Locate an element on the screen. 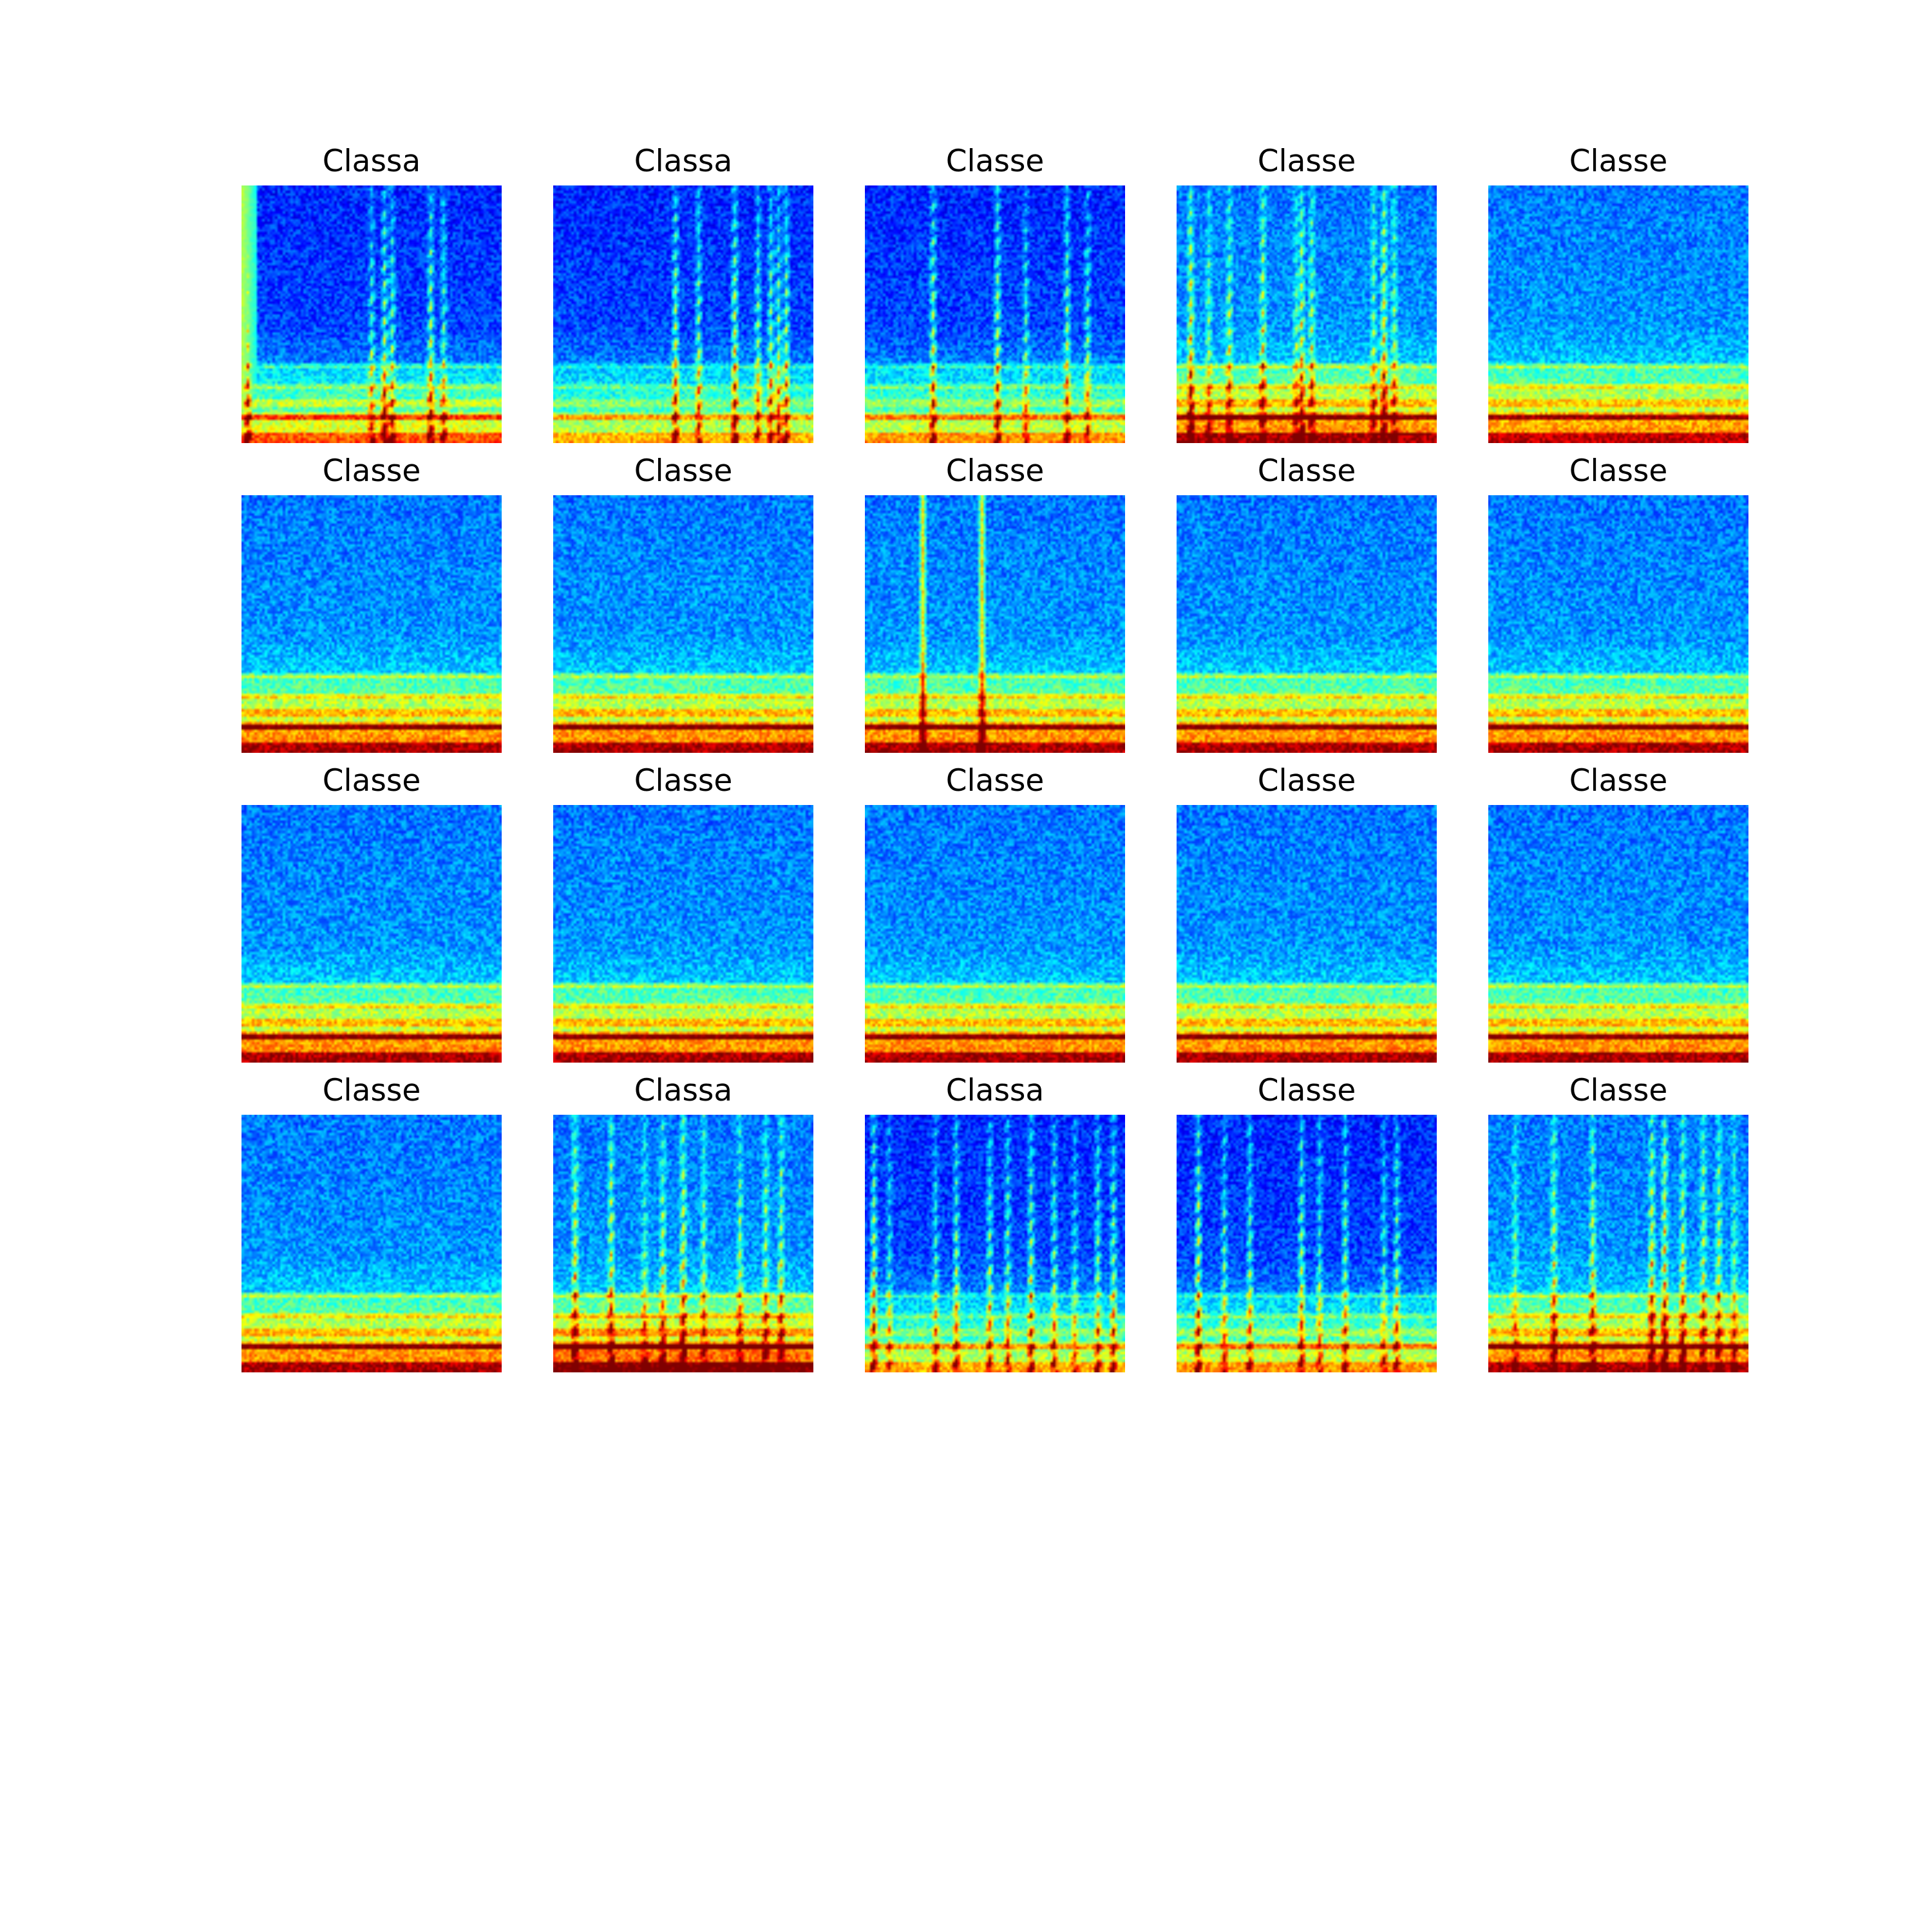  panel-20: Classe is located at coordinates (1618, 1222).